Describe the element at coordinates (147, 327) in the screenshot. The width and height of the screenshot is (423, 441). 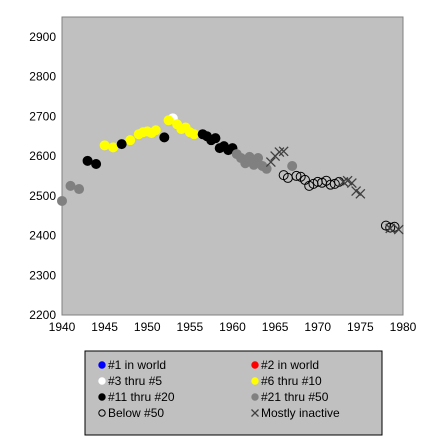
I see `x-tick-label: 1950` at that location.